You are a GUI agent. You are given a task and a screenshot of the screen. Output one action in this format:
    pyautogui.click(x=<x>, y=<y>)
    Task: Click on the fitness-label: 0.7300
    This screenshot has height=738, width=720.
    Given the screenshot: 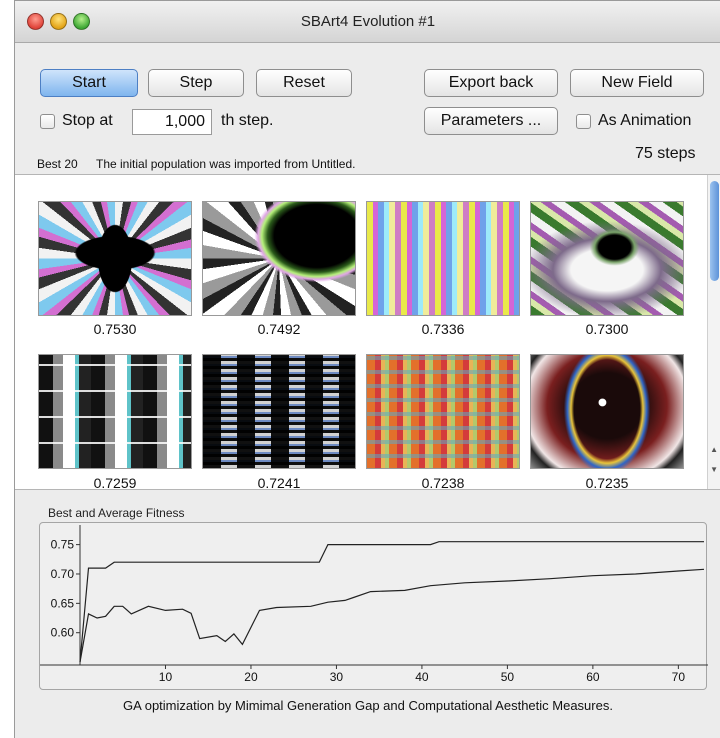 What is the action you would take?
    pyautogui.click(x=607, y=329)
    